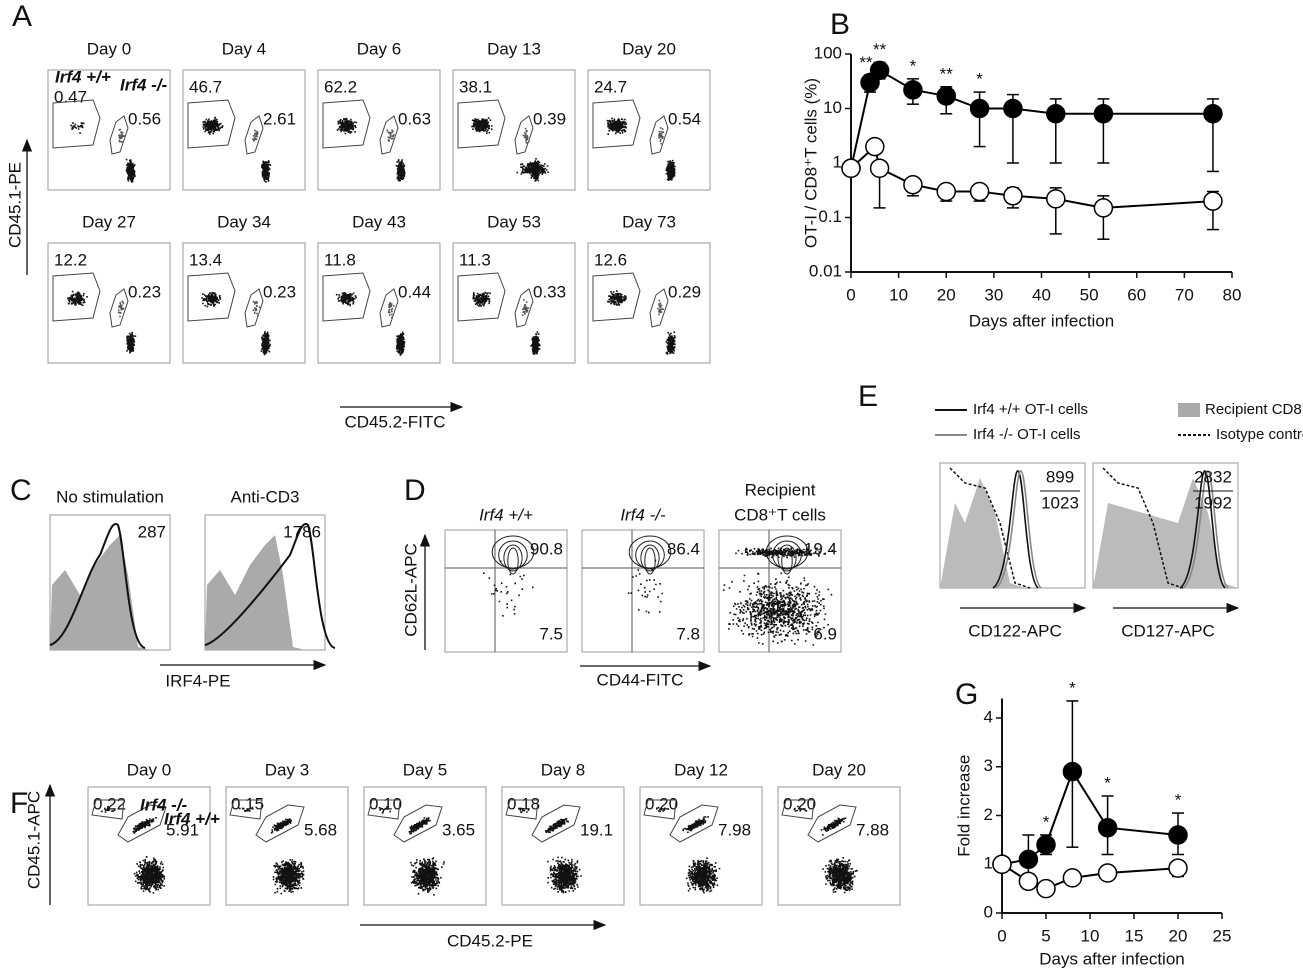  What do you see at coordinates (1045, 935) in the screenshot?
I see `label: 5` at bounding box center [1045, 935].